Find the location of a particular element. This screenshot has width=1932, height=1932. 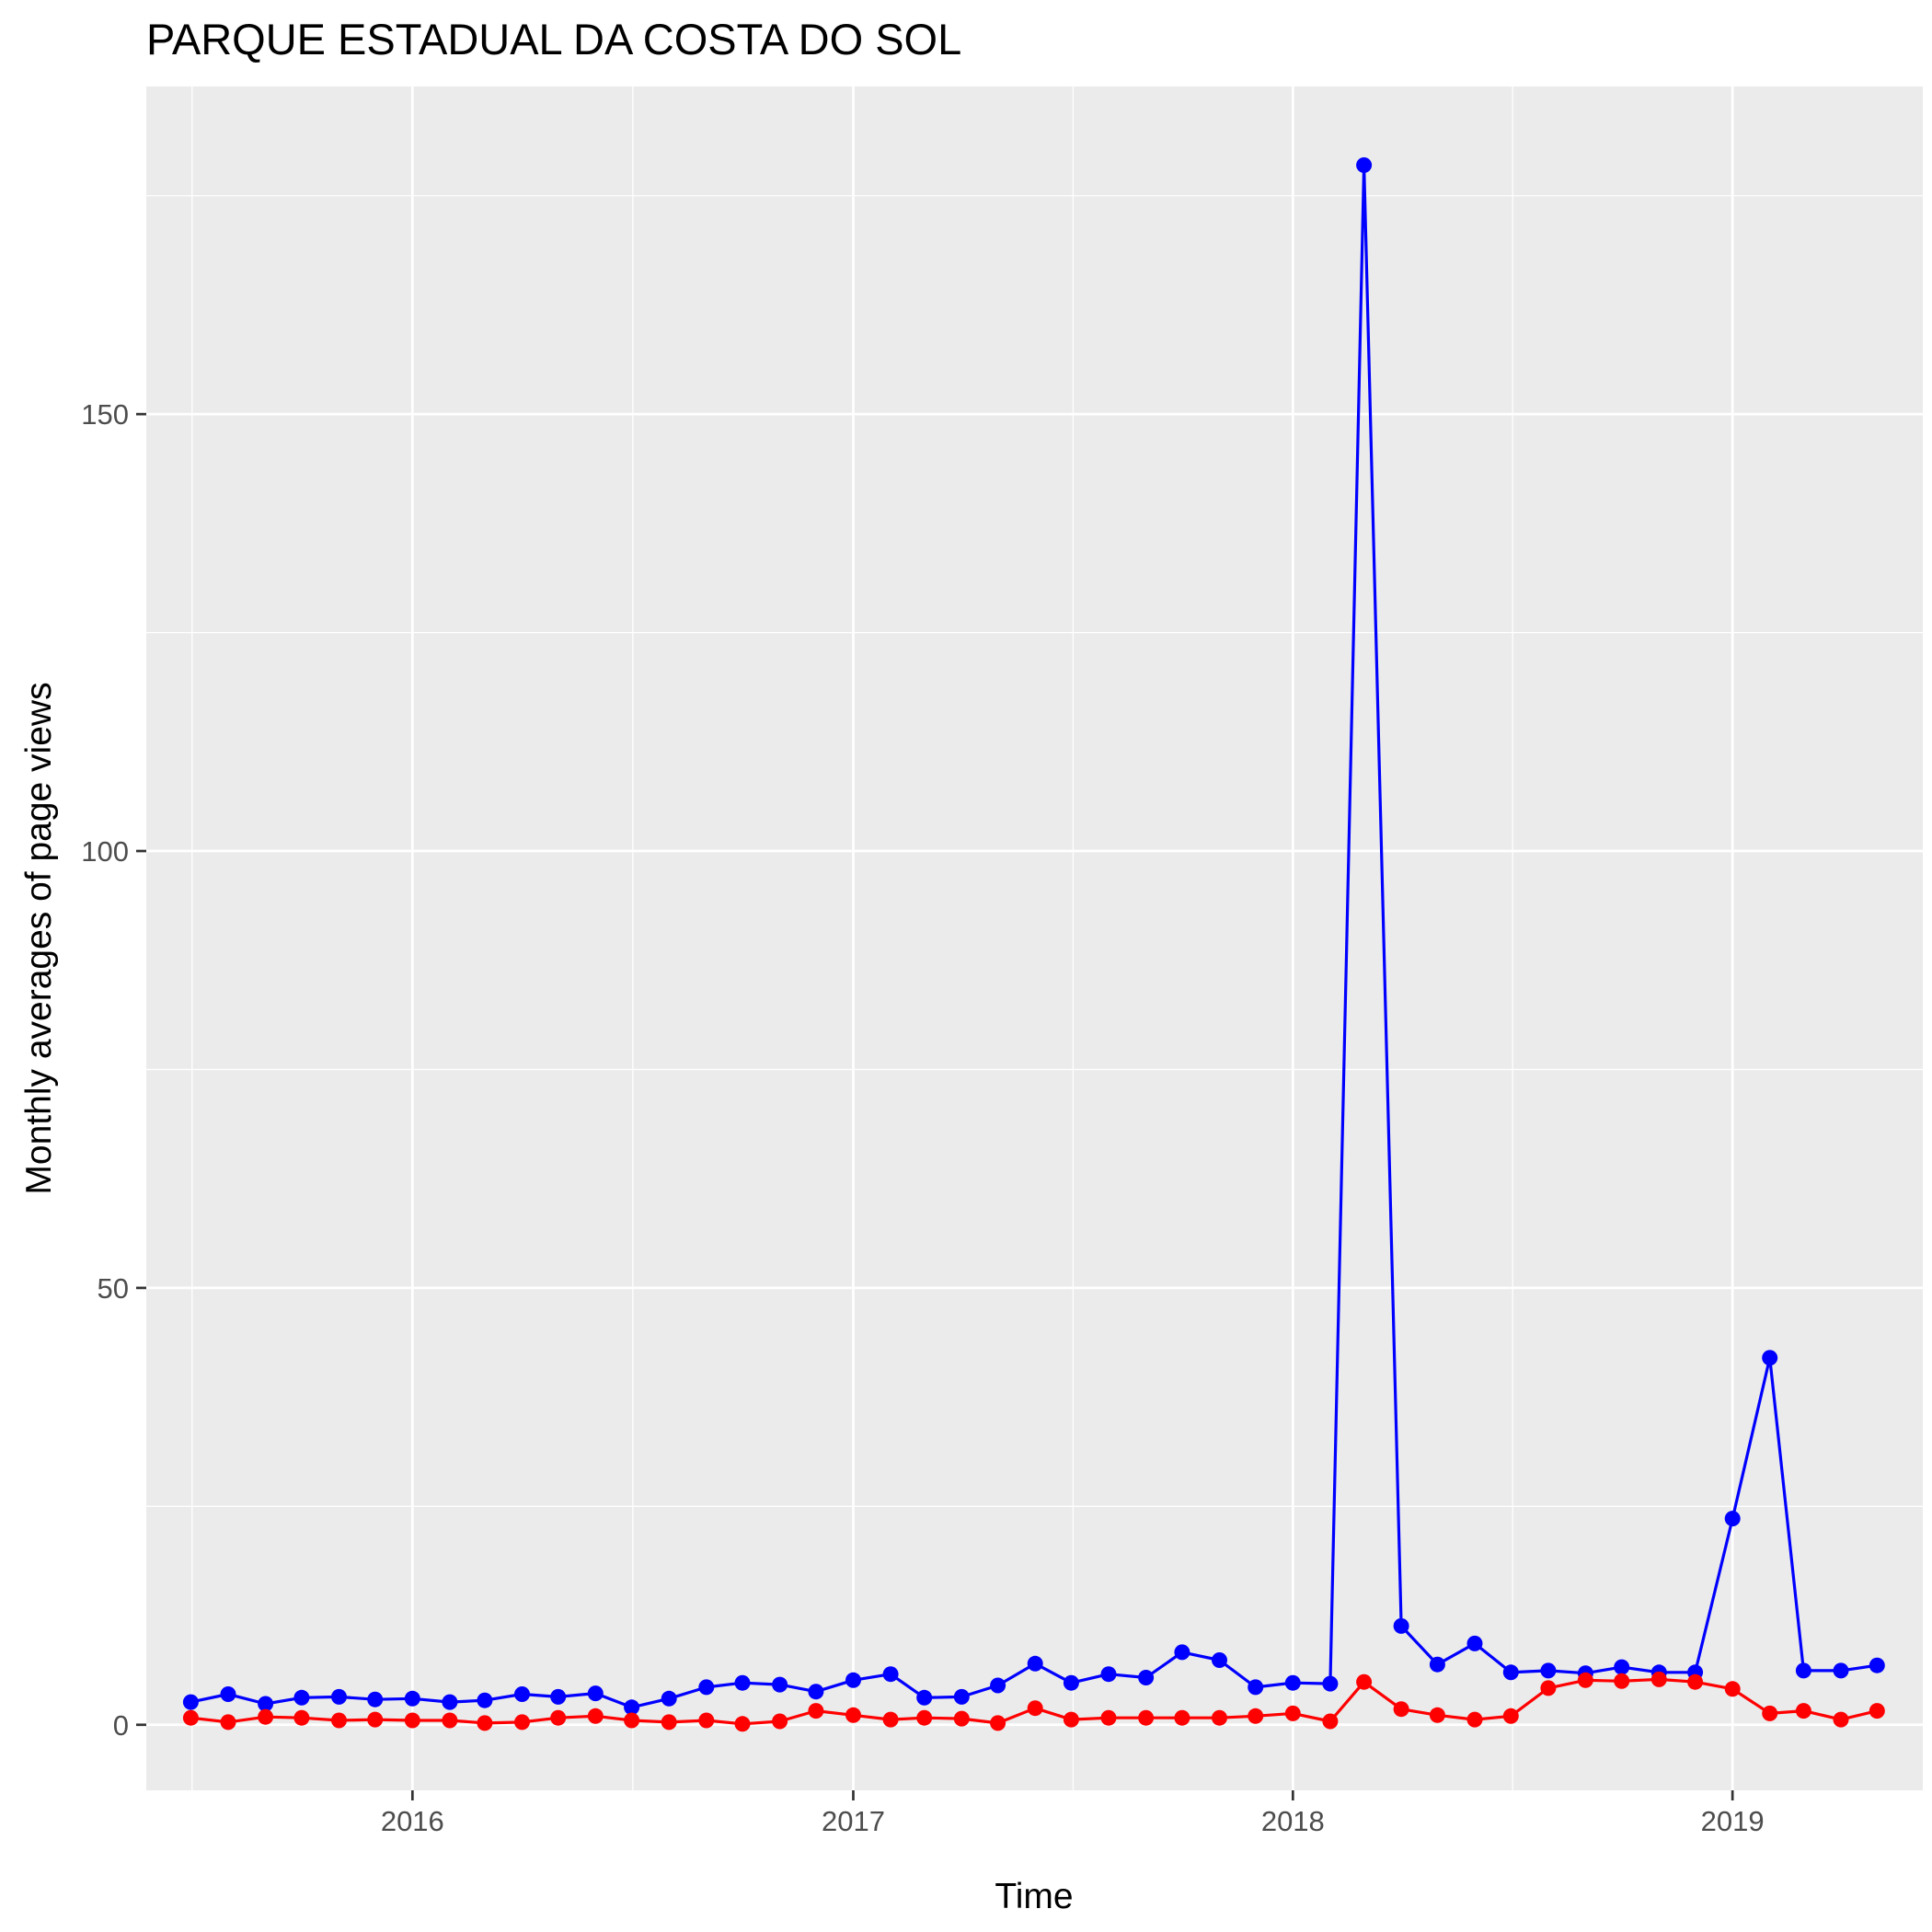

y-tick-label: 50 is located at coordinates (113, 1288).